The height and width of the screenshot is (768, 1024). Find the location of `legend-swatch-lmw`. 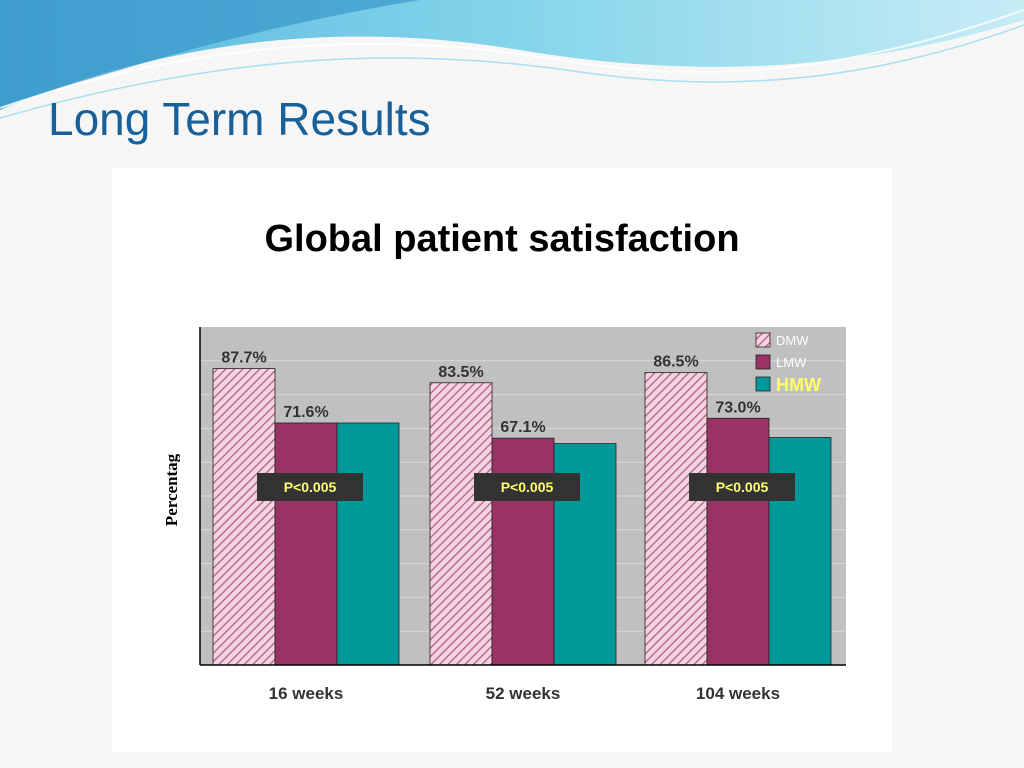

legend-swatch-lmw is located at coordinates (763, 362).